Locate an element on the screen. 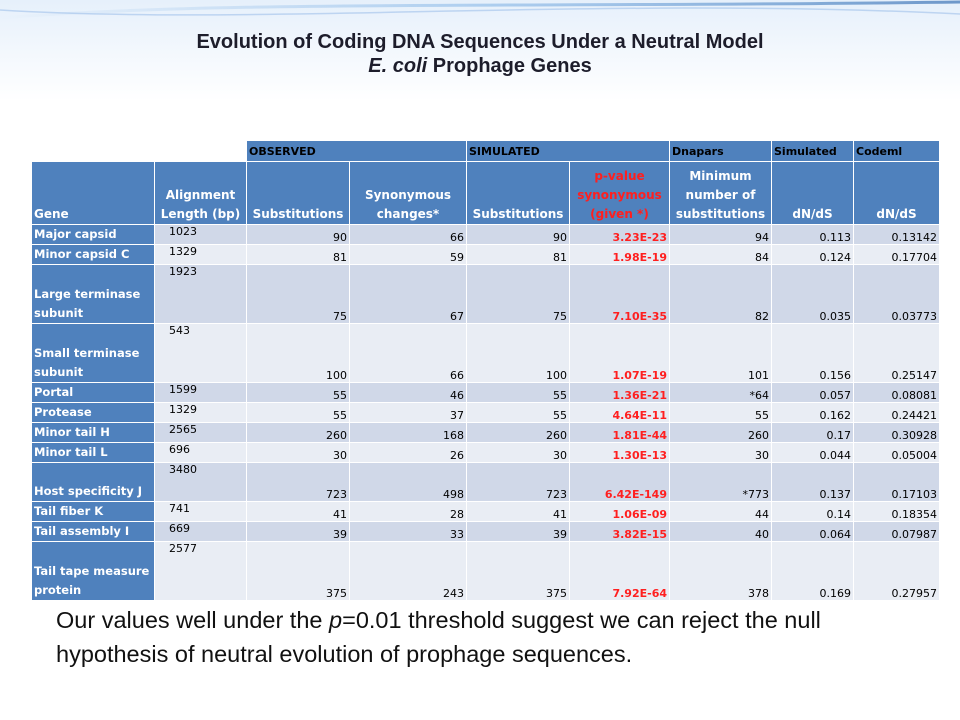  gene-cell: Tail fiber K is located at coordinates (93, 511).